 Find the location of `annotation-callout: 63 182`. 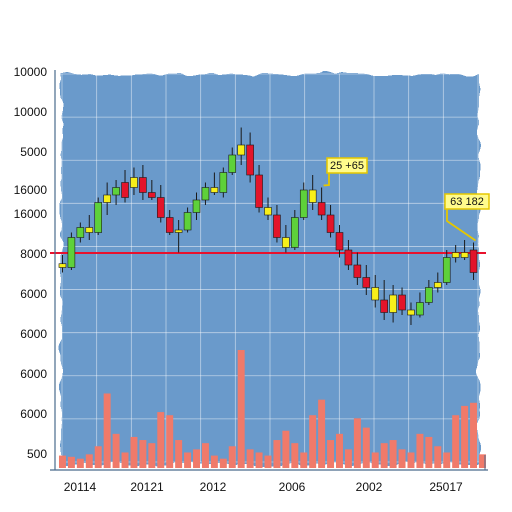

annotation-callout: 63 182 is located at coordinates (467, 217).